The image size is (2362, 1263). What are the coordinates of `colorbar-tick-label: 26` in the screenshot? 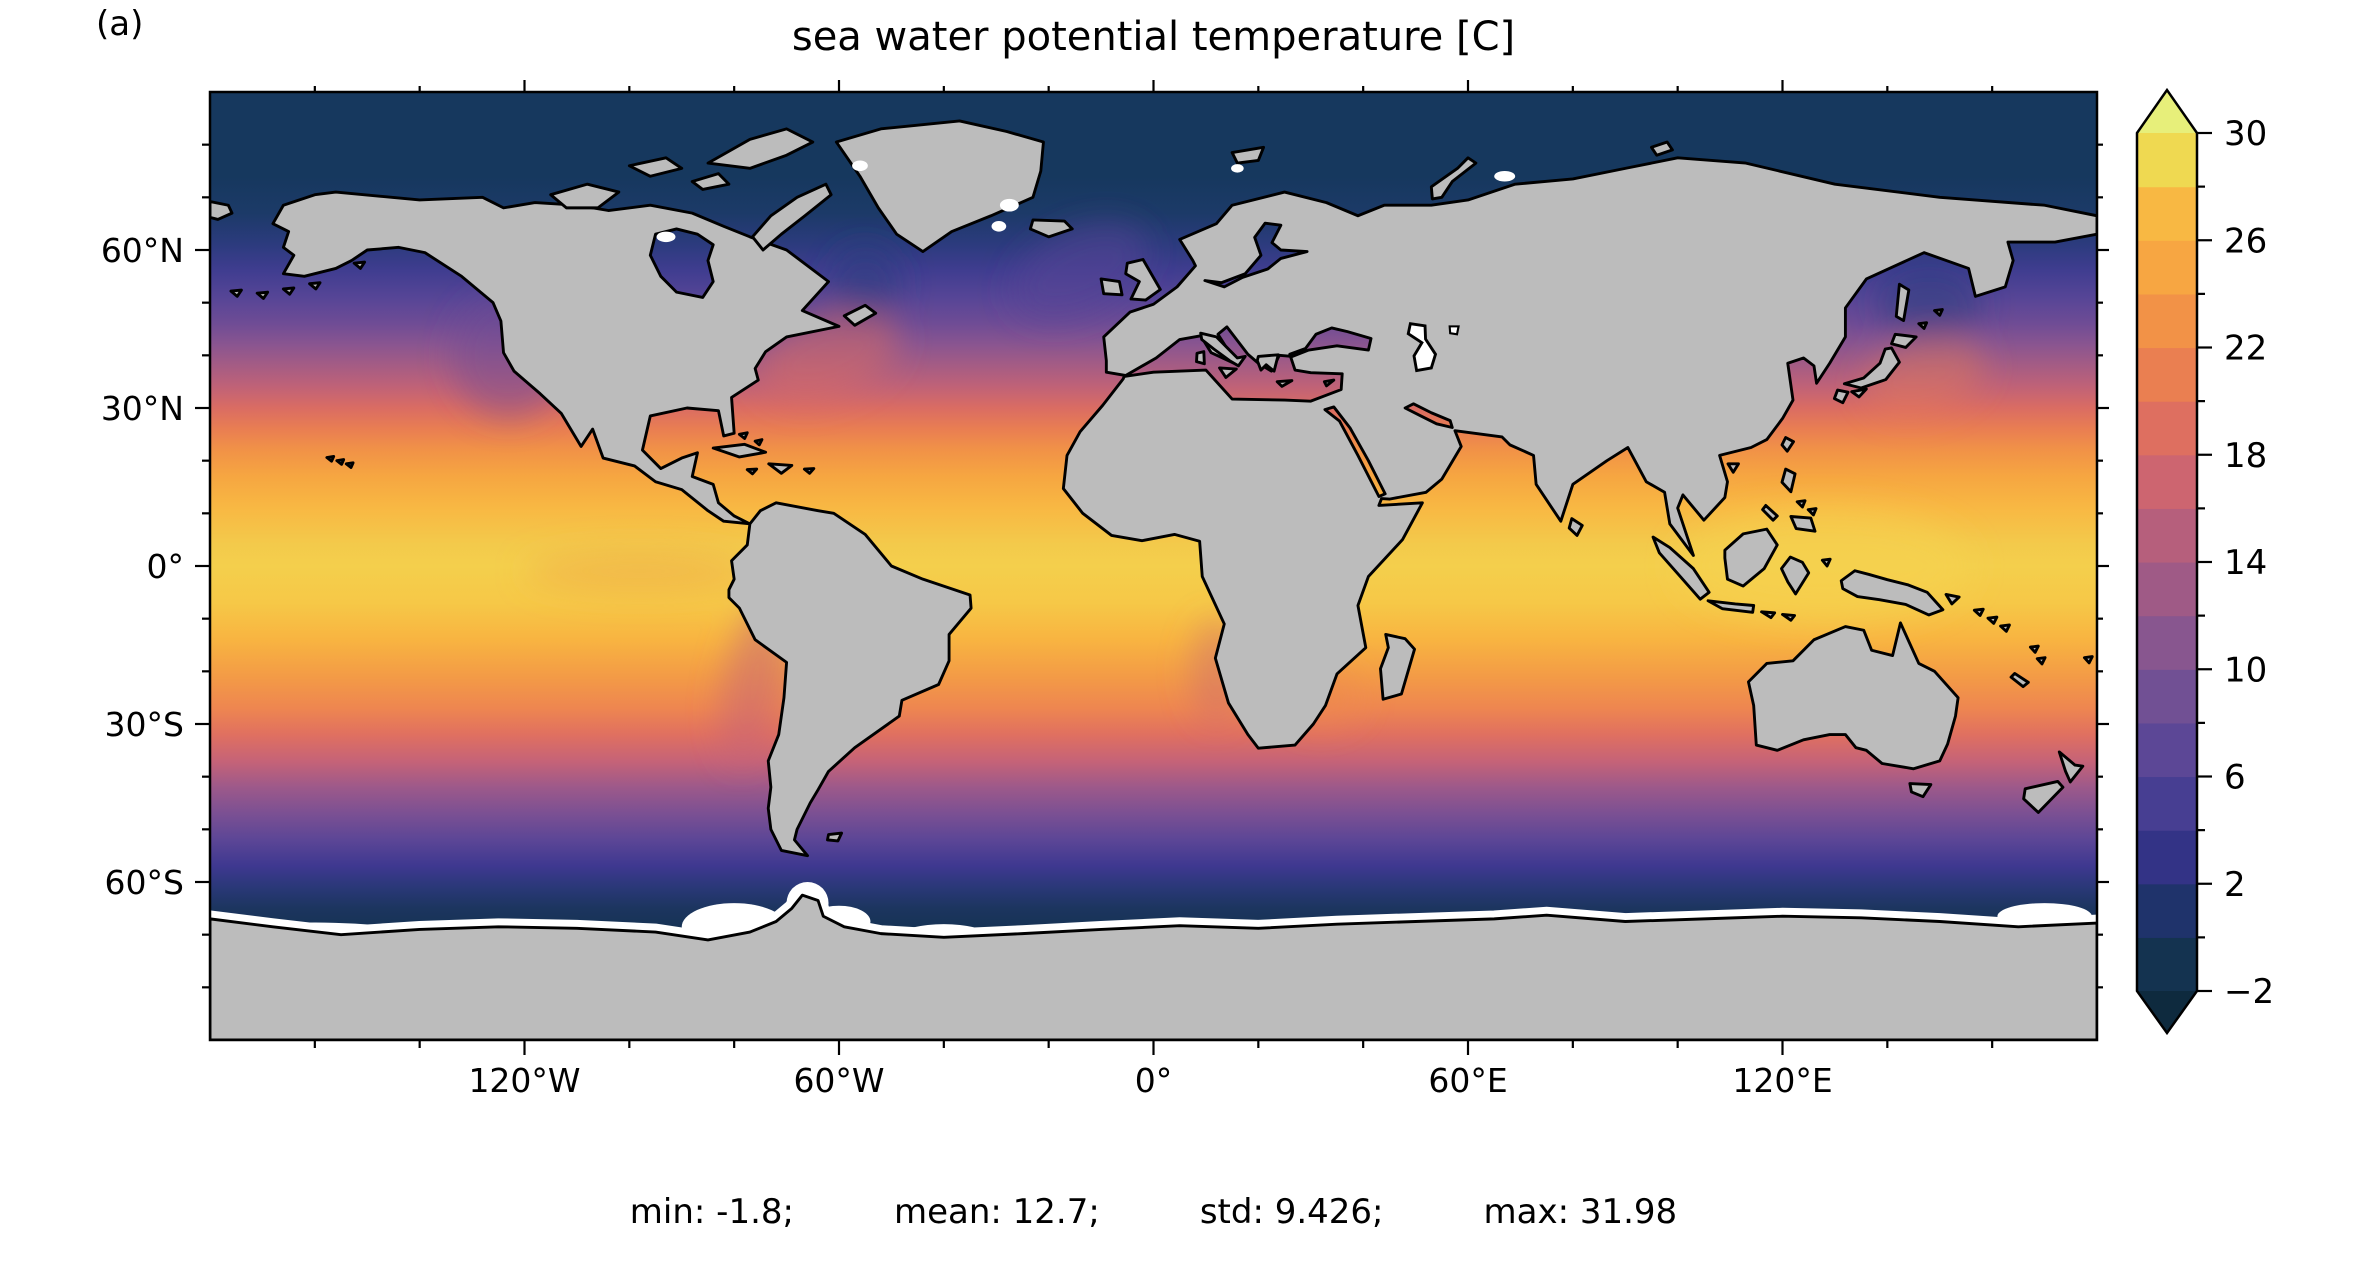 It's located at (2245, 241).